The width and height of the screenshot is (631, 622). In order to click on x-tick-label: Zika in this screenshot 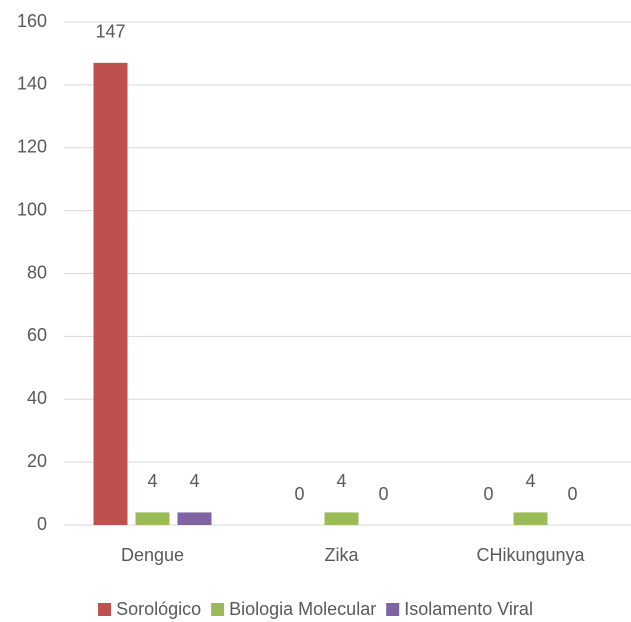, I will do `click(341, 555)`.